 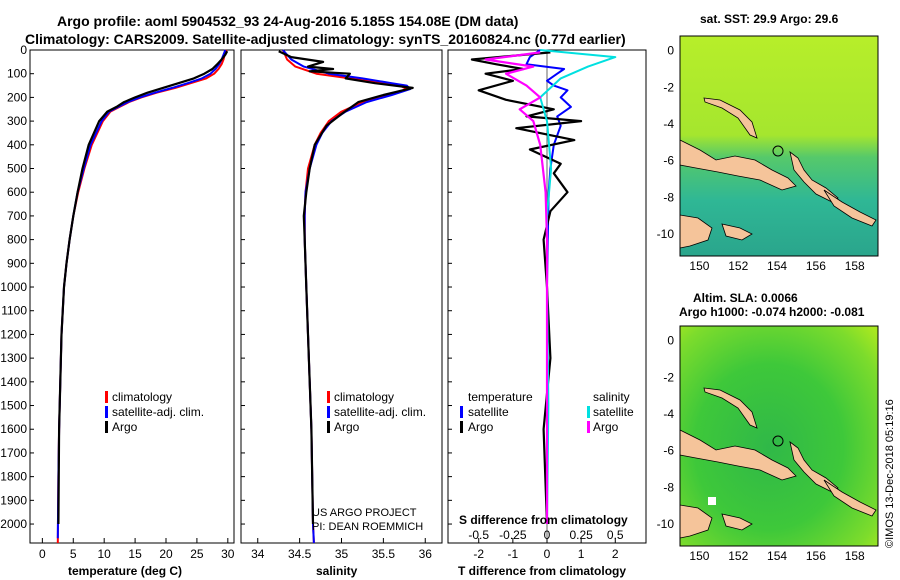 What do you see at coordinates (769, 19) in the screenshot?
I see `sst-map-title: sat. SST: 29.9 Argo: 29.6` at bounding box center [769, 19].